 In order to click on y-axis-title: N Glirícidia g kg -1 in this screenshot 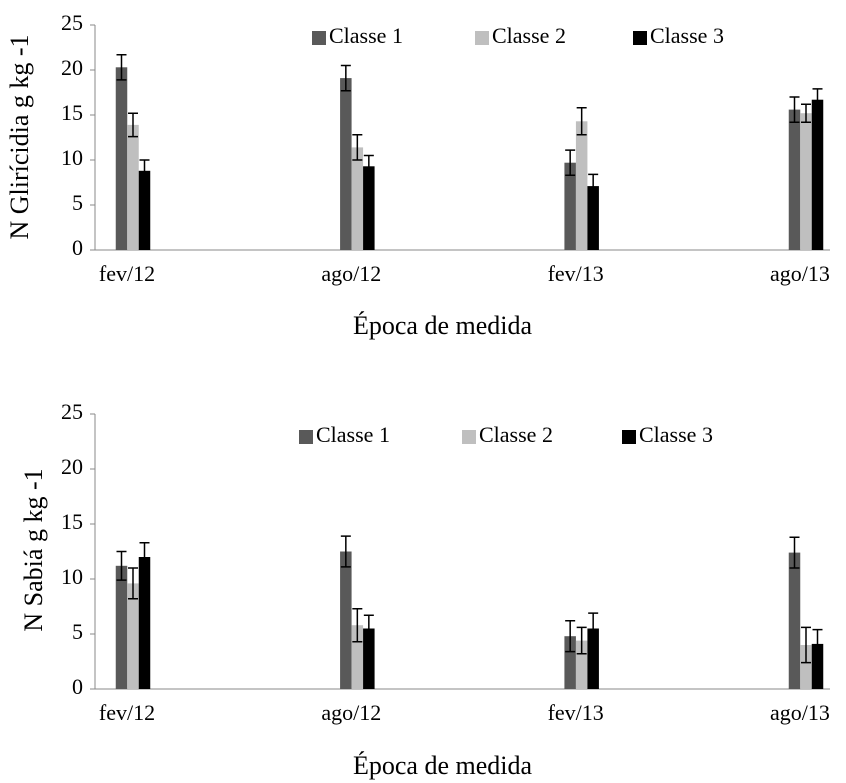, I will do `click(19, 136)`.